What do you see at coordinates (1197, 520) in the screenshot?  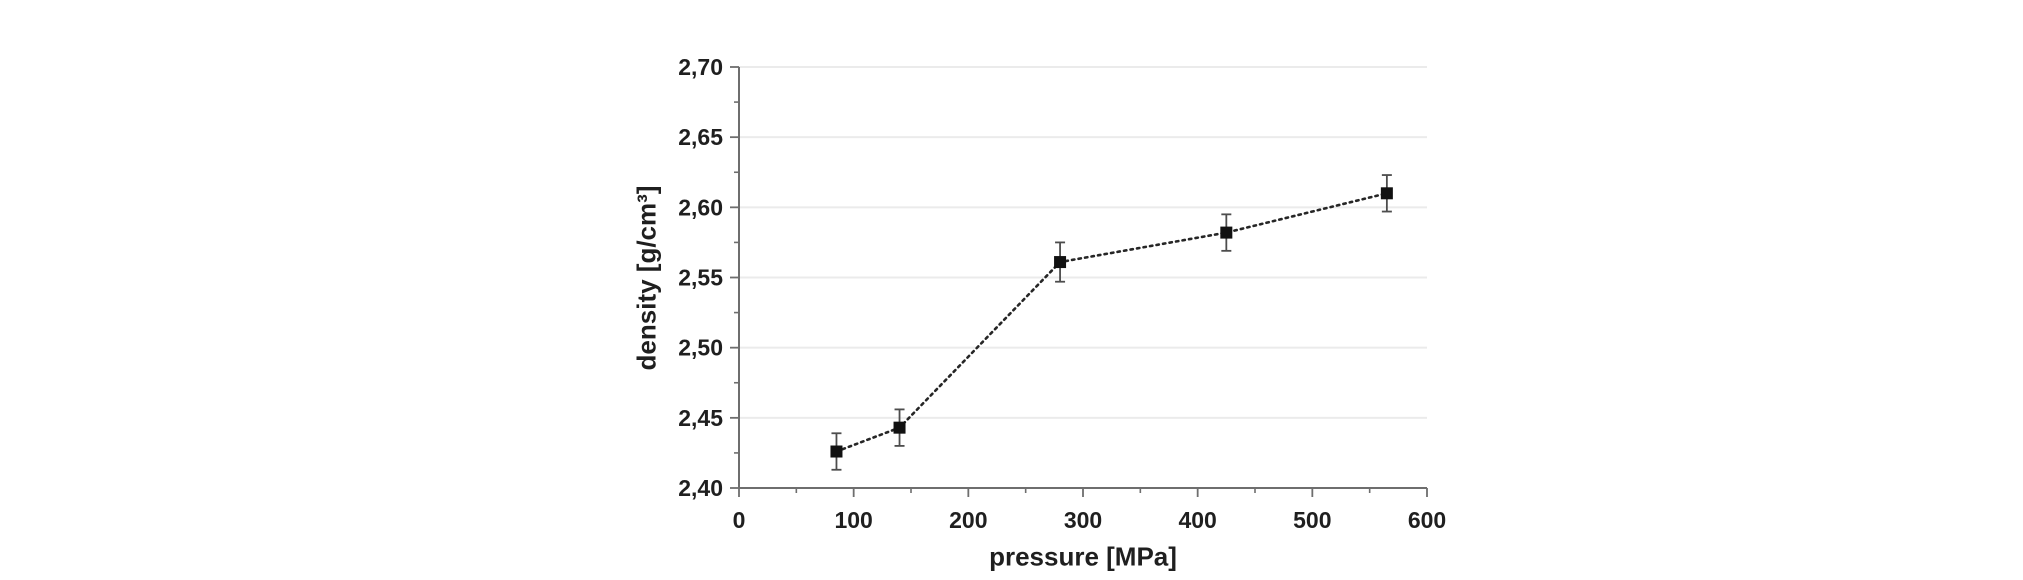 I see `x-tick-label: 400` at bounding box center [1197, 520].